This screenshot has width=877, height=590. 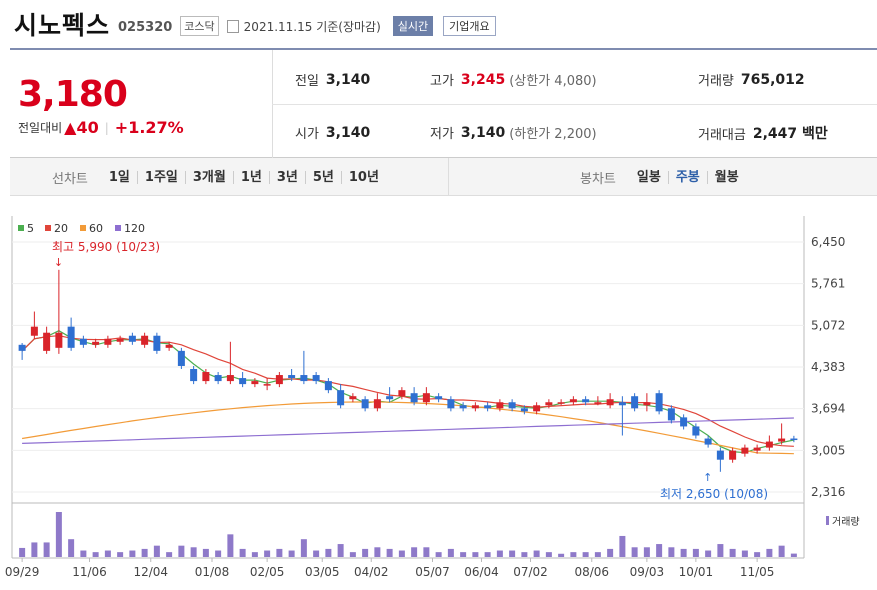 I want to click on line-tab-4: 3년, so click(x=286, y=177).